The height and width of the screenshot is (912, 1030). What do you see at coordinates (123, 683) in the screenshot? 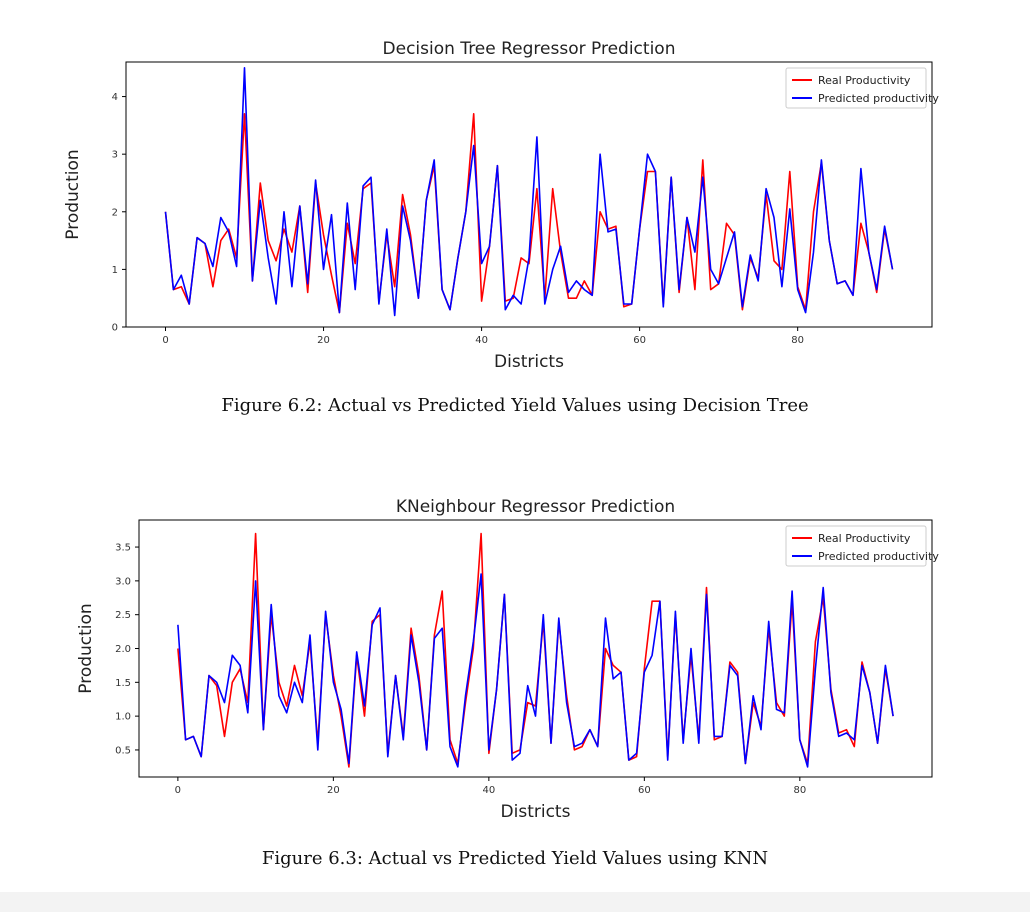
I see `y-tick-label: 1.5` at bounding box center [123, 683].